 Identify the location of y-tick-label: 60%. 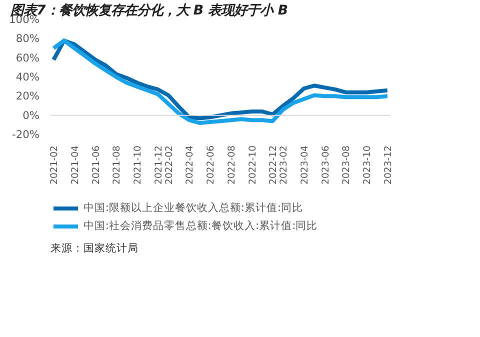
(28, 57).